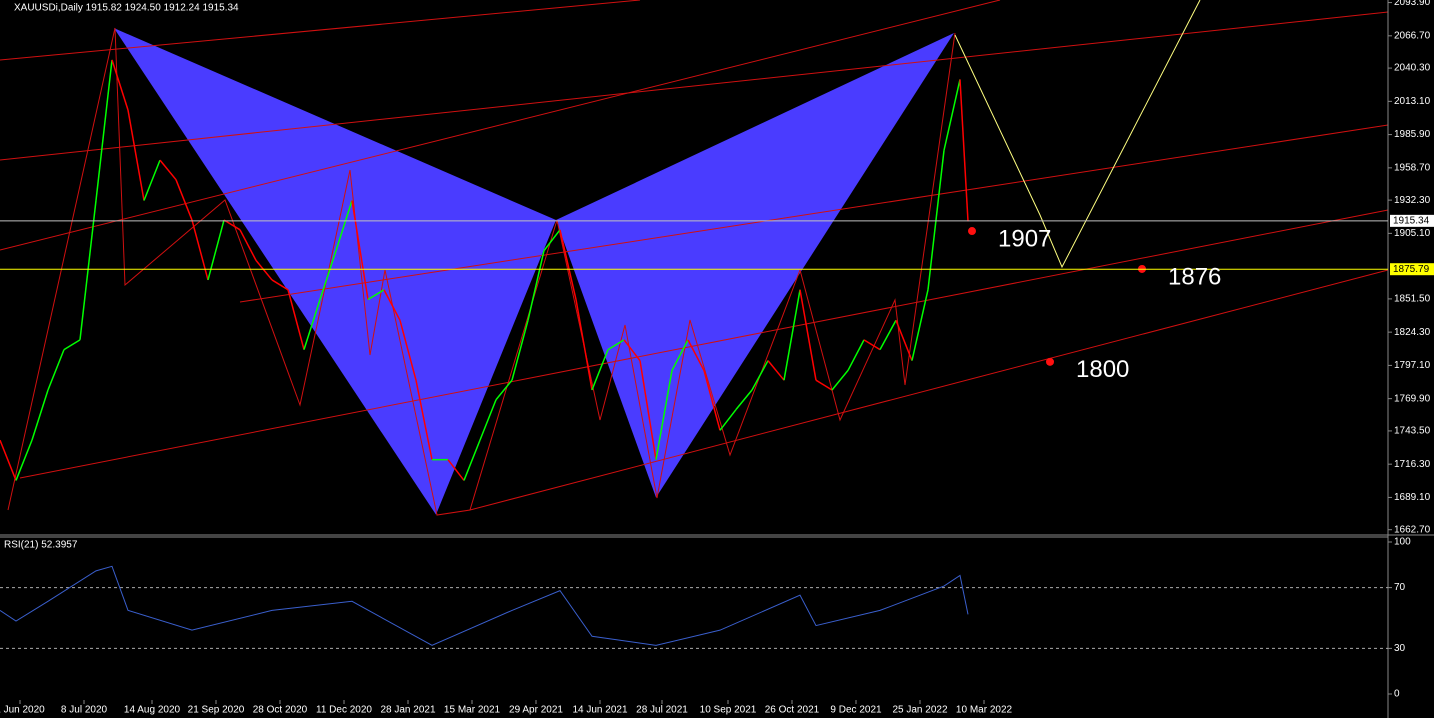 This screenshot has width=1434, height=718. Describe the element at coordinates (484, 605) in the screenshot. I see `rsi-line` at that location.